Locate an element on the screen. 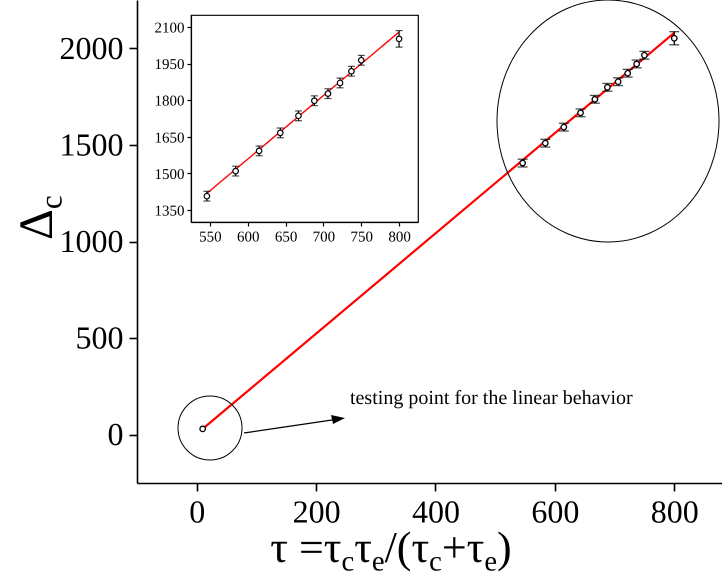 The height and width of the screenshot is (580, 722). y-tick-label: 1650 is located at coordinates (169, 138).